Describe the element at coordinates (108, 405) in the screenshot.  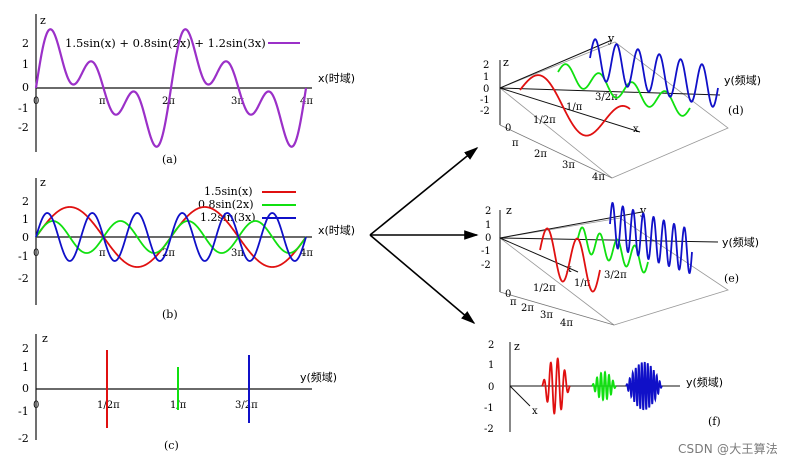
I see `xtick: 1/2π` at that location.